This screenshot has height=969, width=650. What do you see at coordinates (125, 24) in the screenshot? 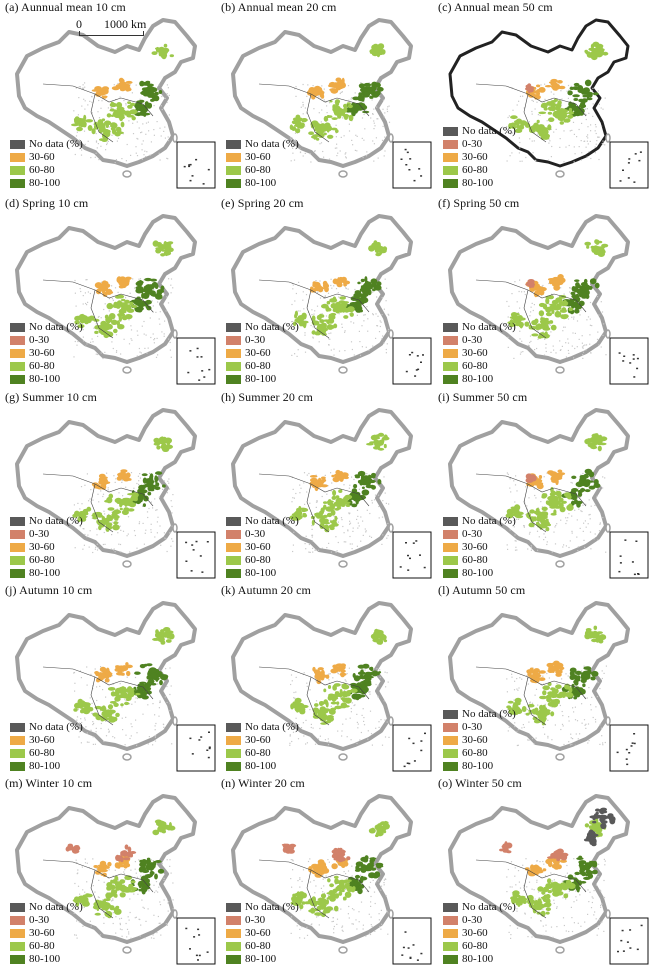
I see `scale-distance-label: 1000 km` at bounding box center [125, 24].